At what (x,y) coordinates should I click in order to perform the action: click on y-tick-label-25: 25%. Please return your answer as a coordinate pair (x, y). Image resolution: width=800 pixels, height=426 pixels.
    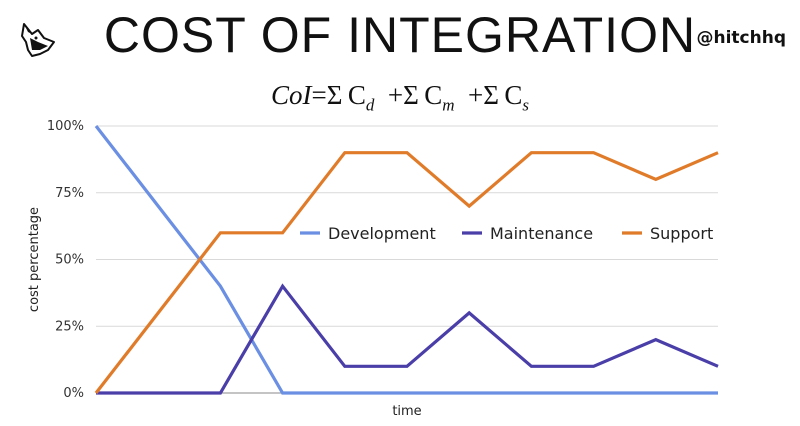
    Looking at the image, I should click on (69, 326).